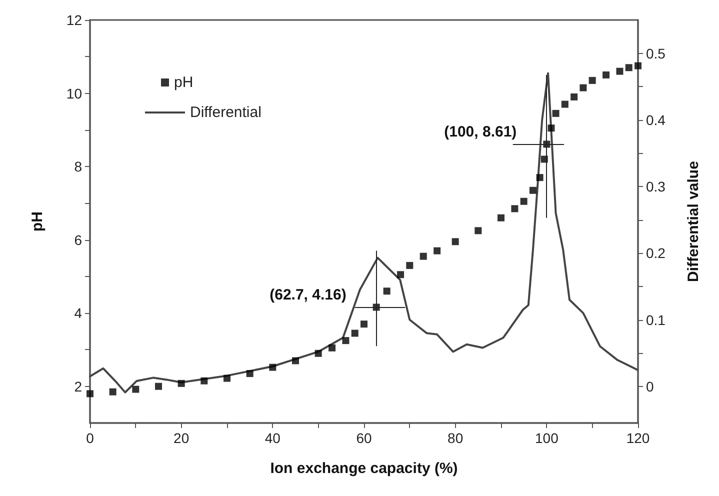 The height and width of the screenshot is (496, 719). What do you see at coordinates (74, 93) in the screenshot?
I see `y-tick-label: 10` at bounding box center [74, 93].